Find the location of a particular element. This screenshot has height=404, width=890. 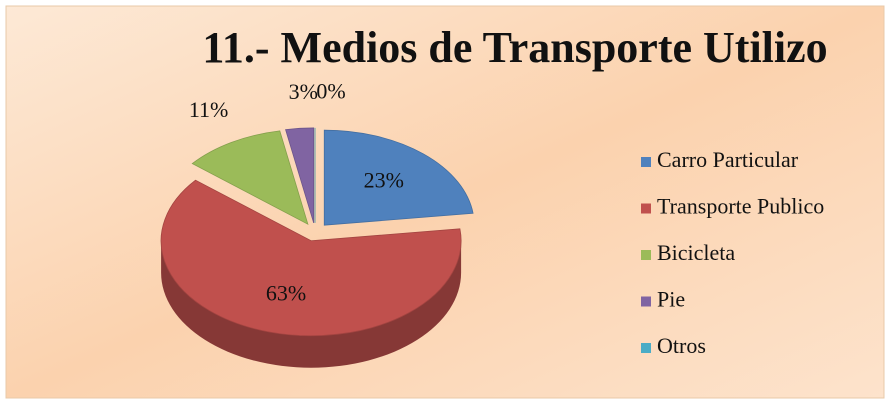

chart-title: 11.- Medios de Transporte Utilizo is located at coordinates (514, 47).